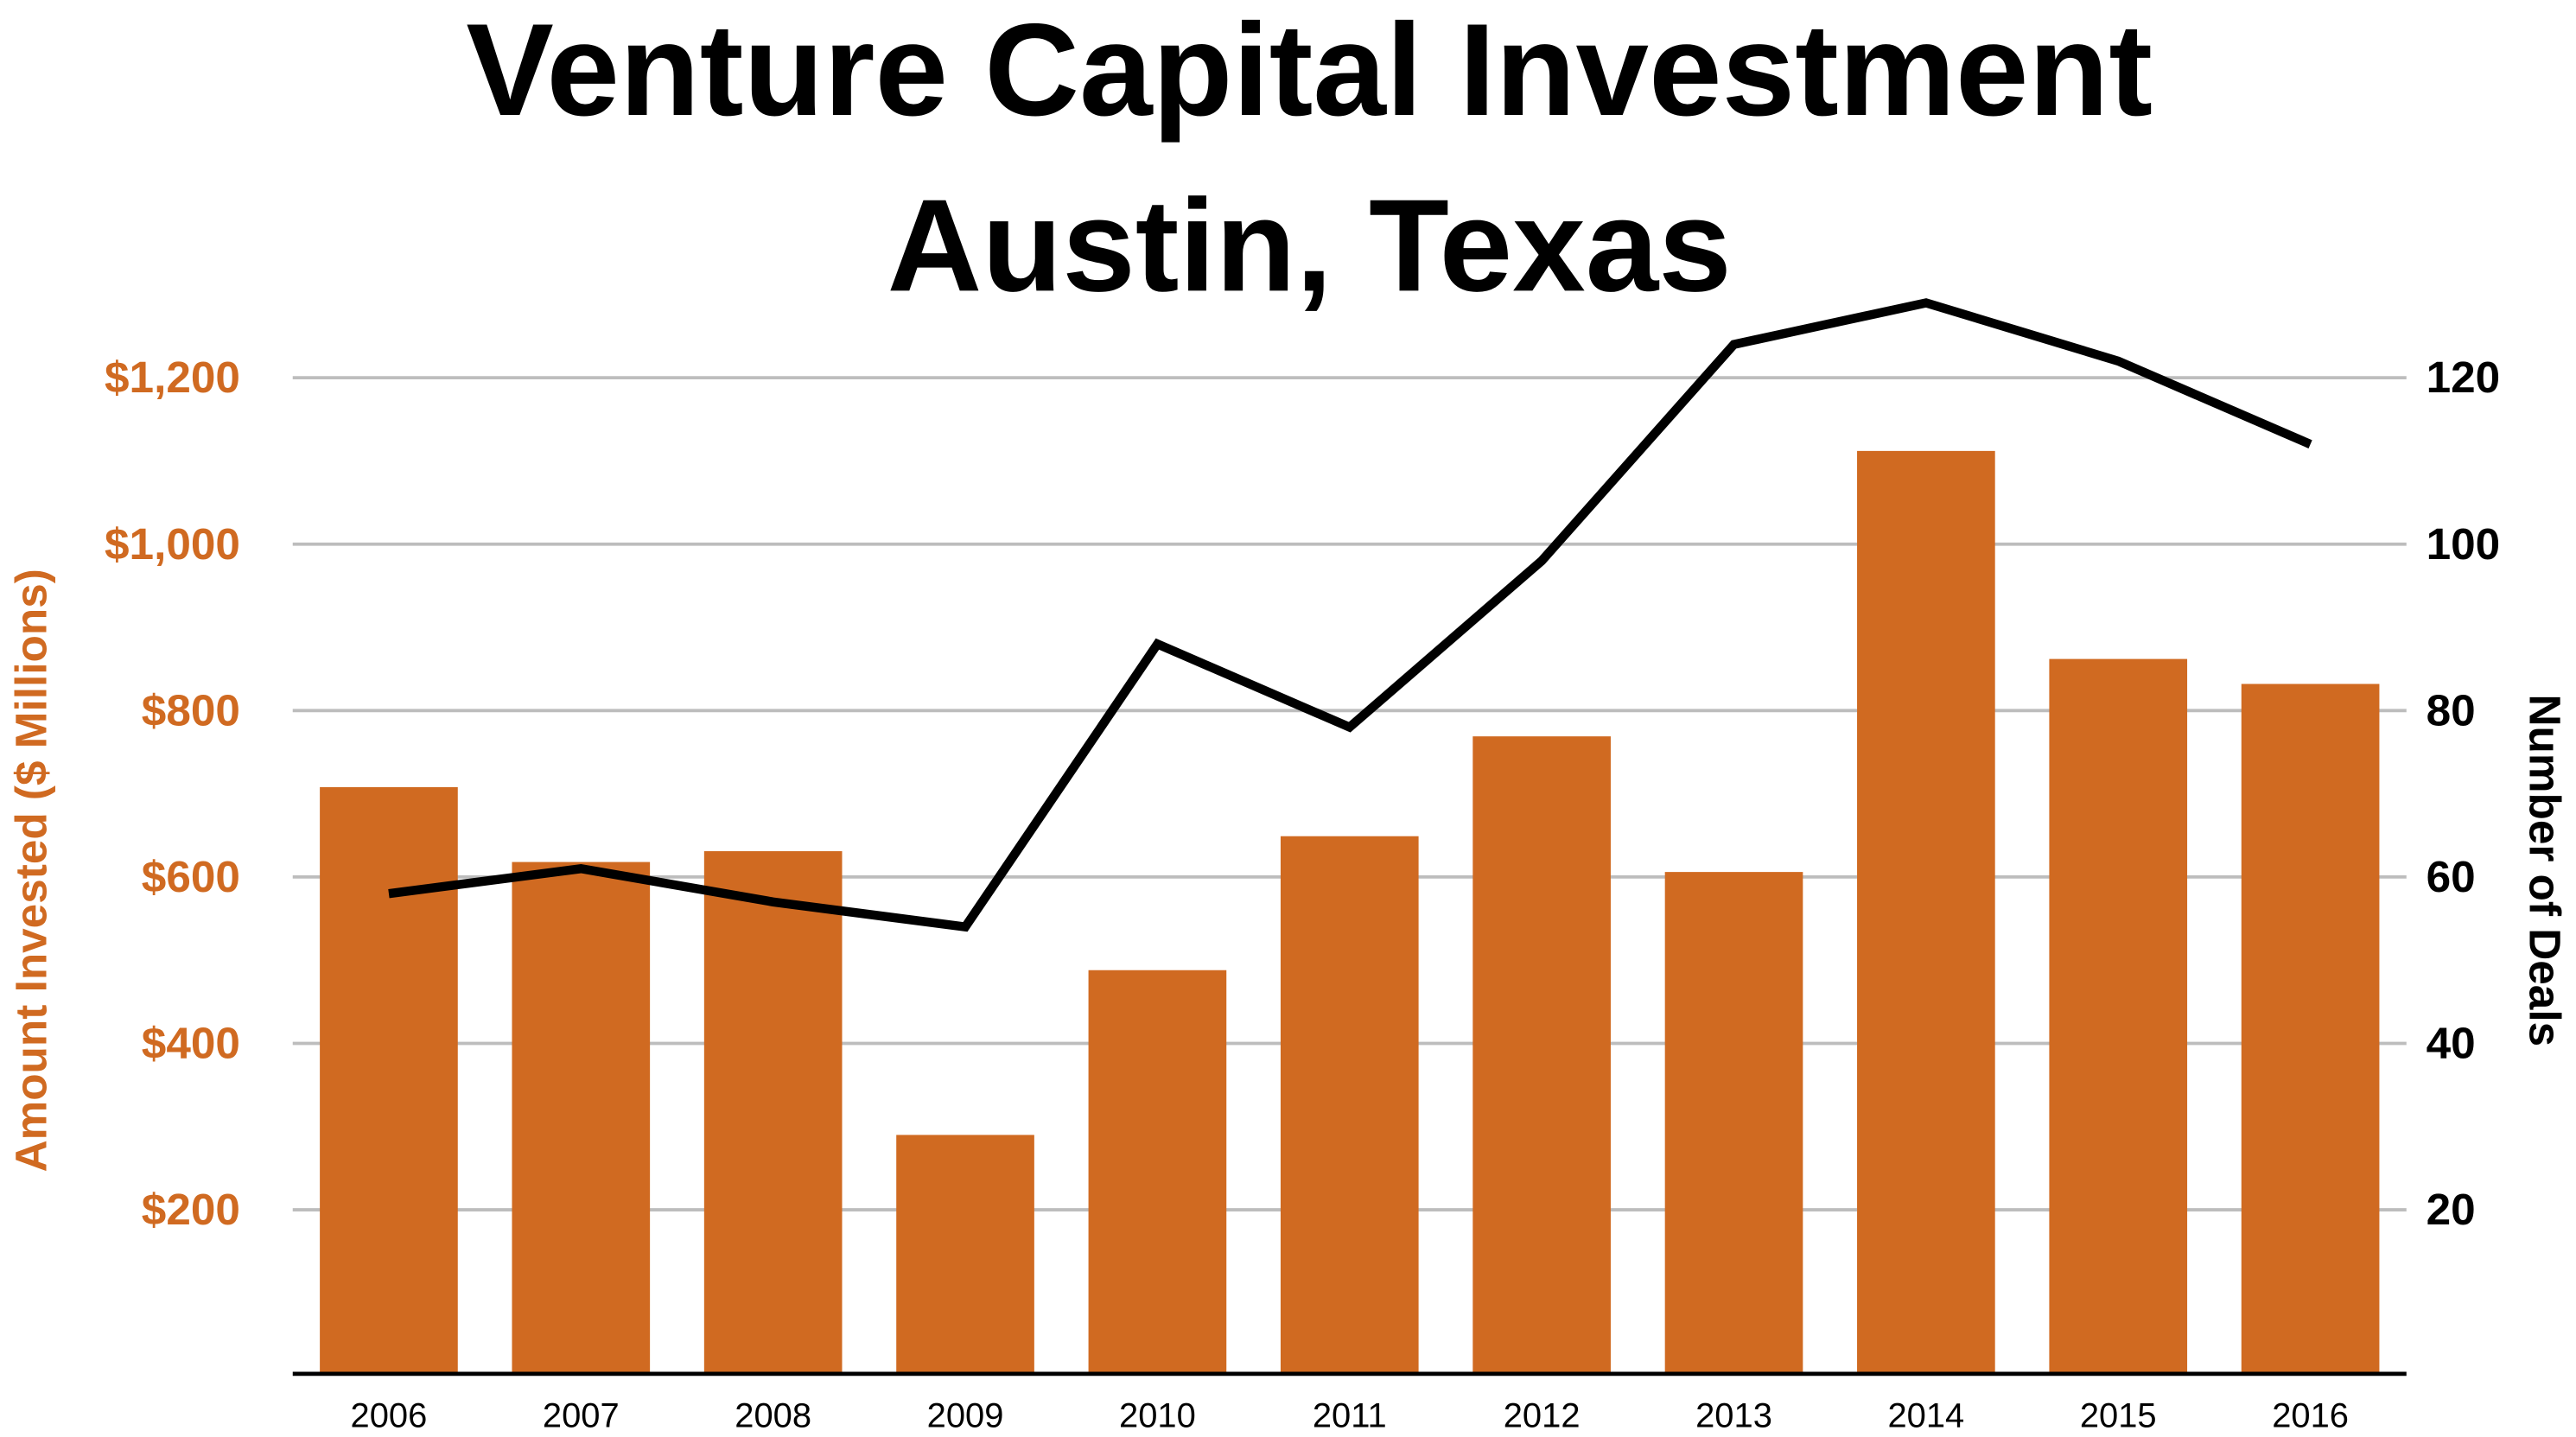  Describe the element at coordinates (32, 870) in the screenshot. I see `y-axis-title: Amount Invested ($ Millions)` at that location.